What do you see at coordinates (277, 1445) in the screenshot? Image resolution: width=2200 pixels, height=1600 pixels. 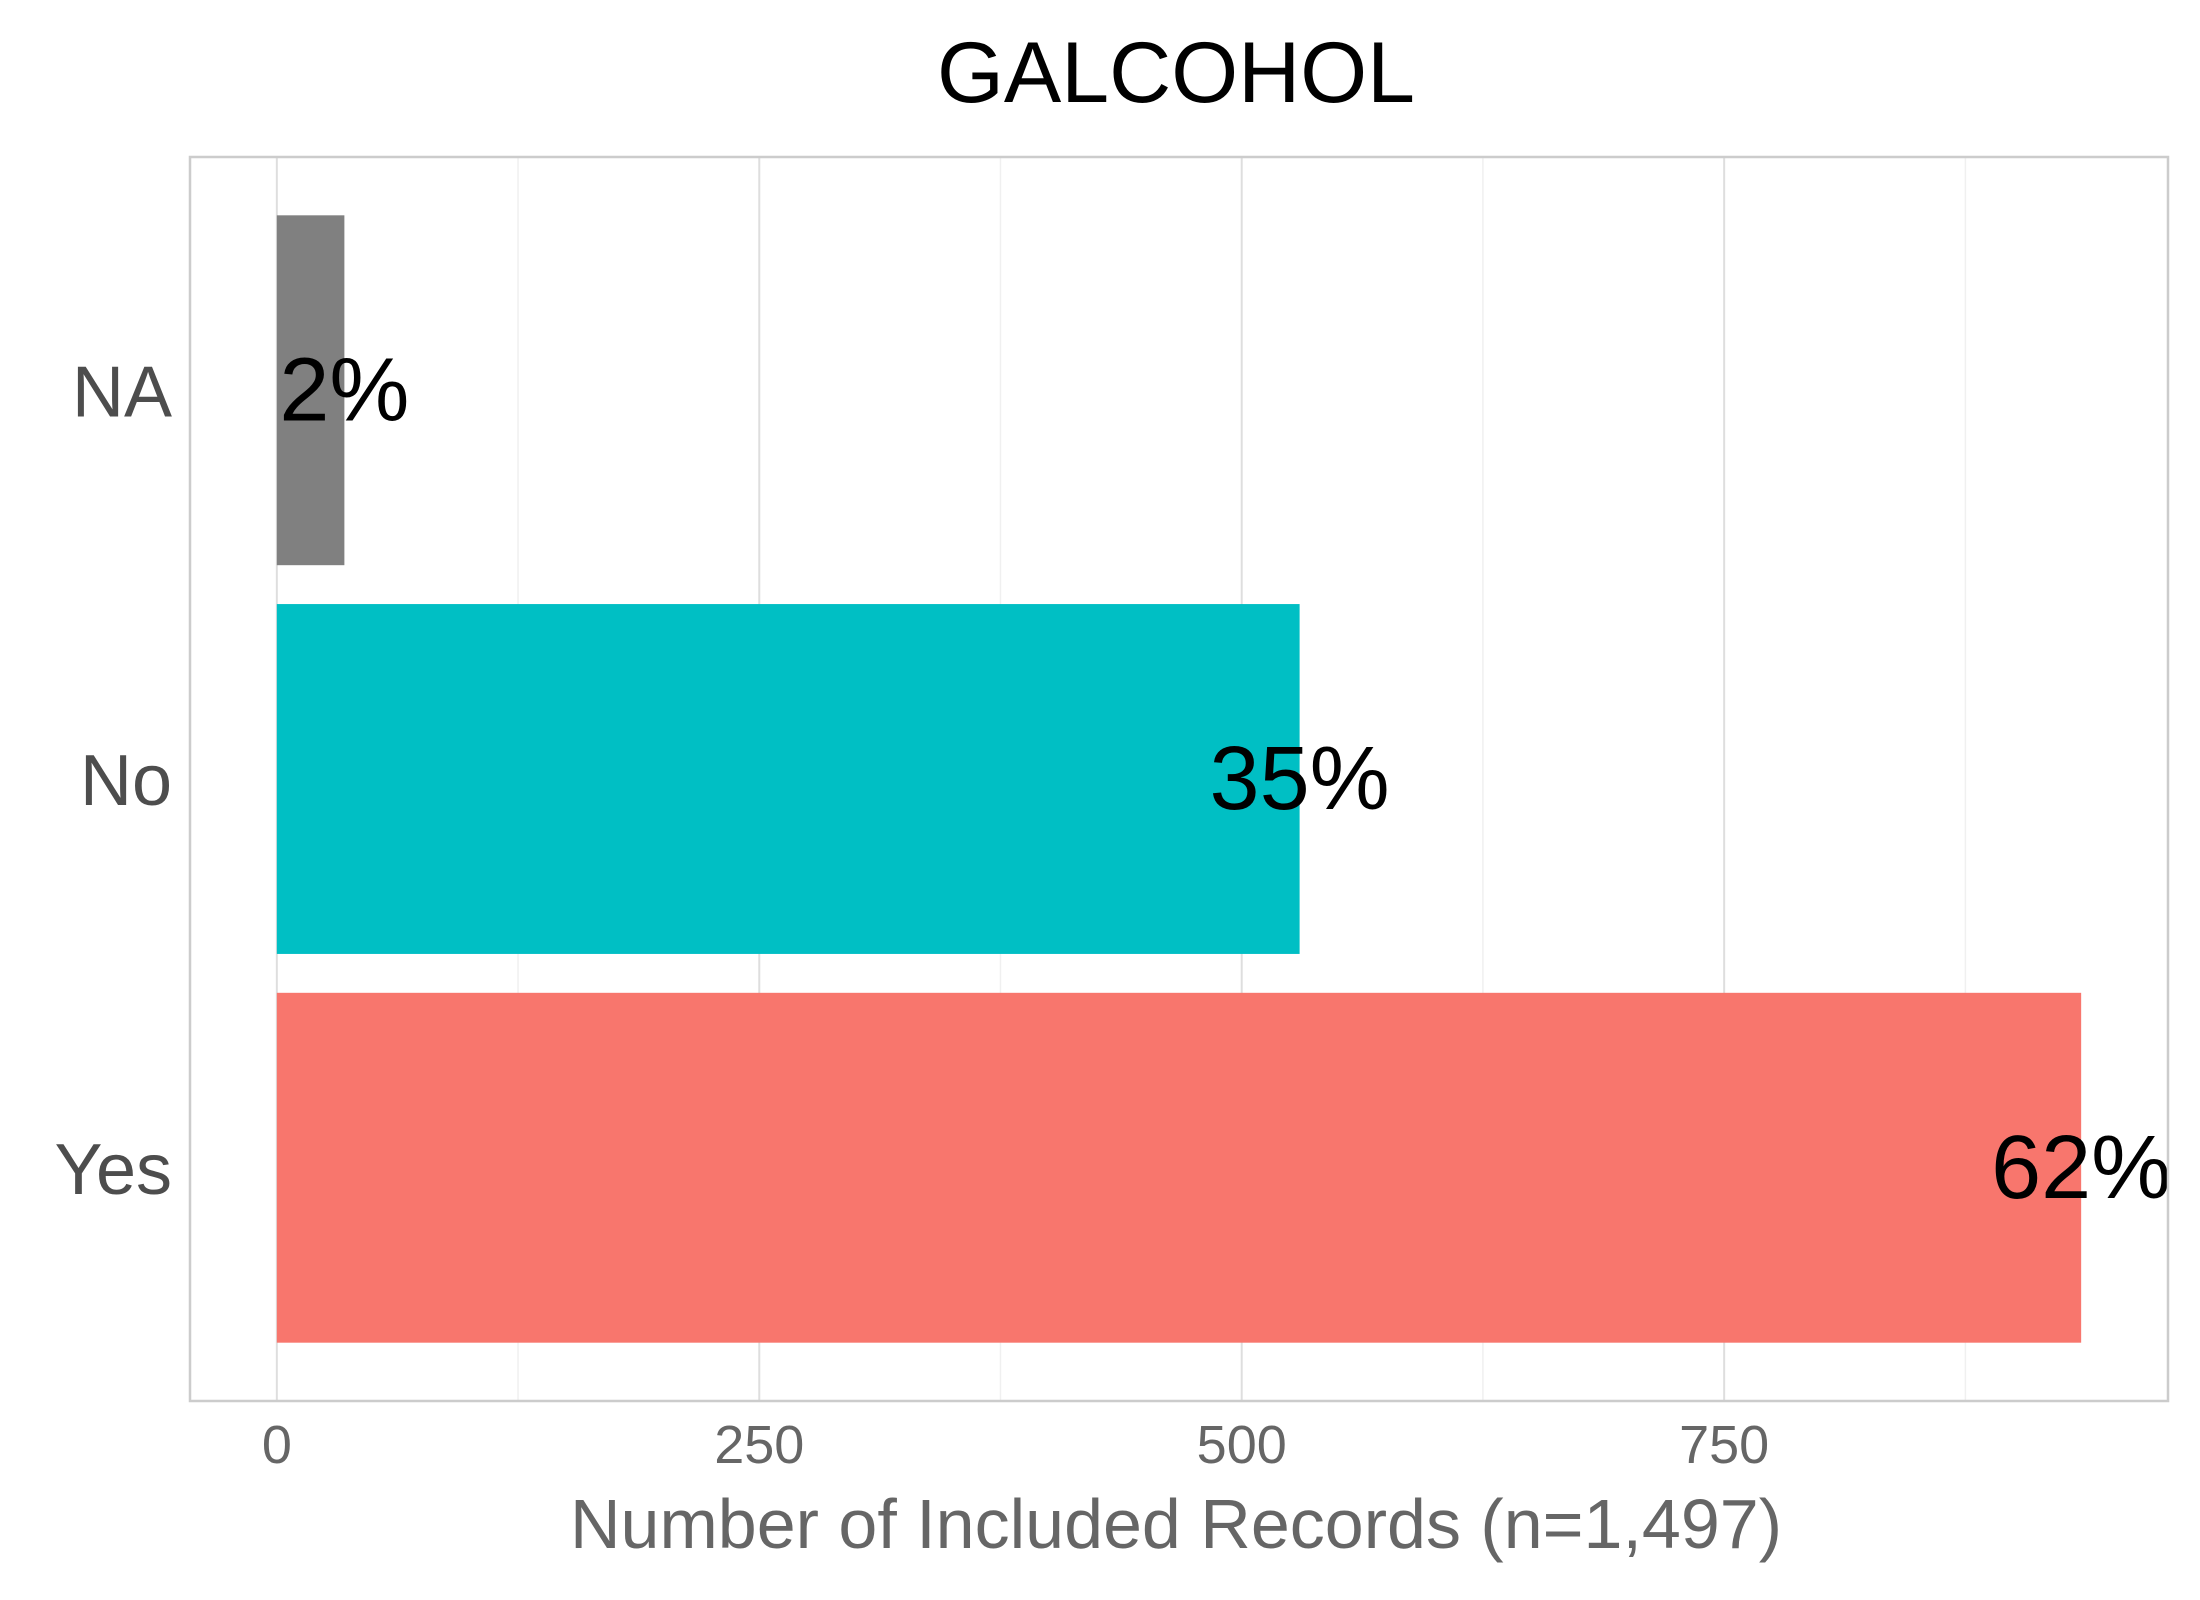 I see `x-tick-label: 0` at bounding box center [277, 1445].